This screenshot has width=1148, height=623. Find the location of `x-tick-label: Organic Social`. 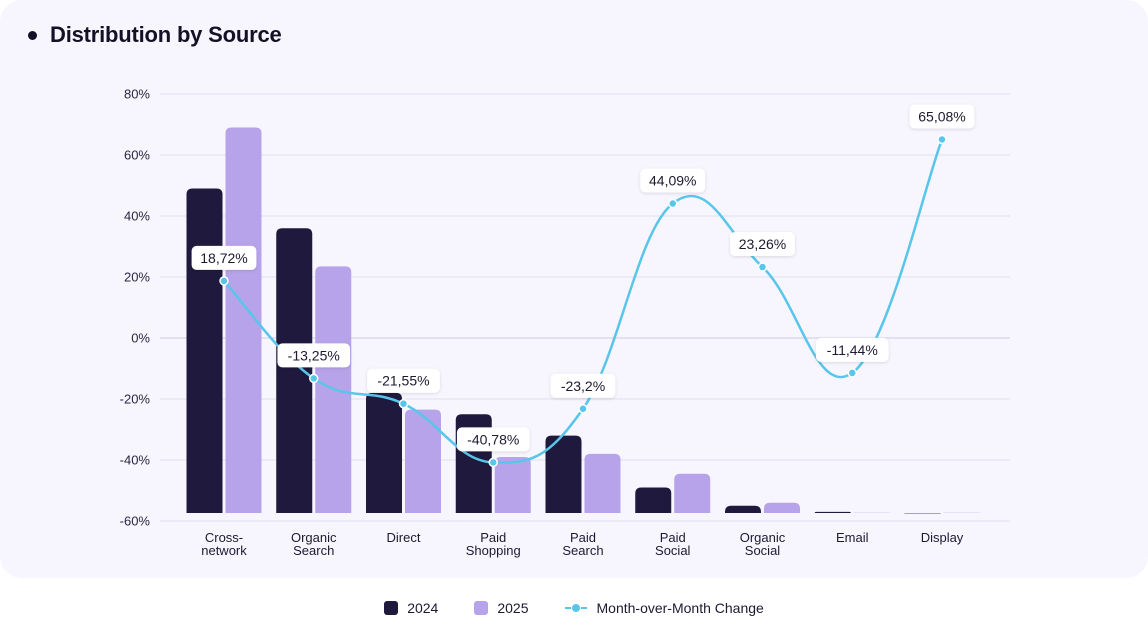

x-tick-label: Organic Social is located at coordinates (763, 544).